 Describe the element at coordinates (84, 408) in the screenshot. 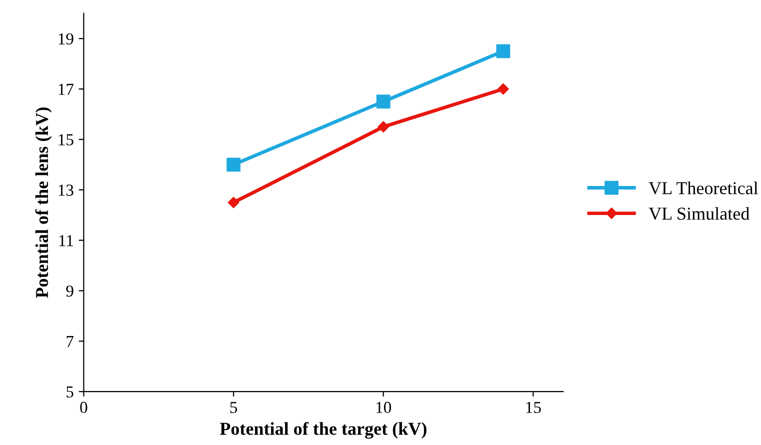

I see `x-tick-label: 0` at that location.